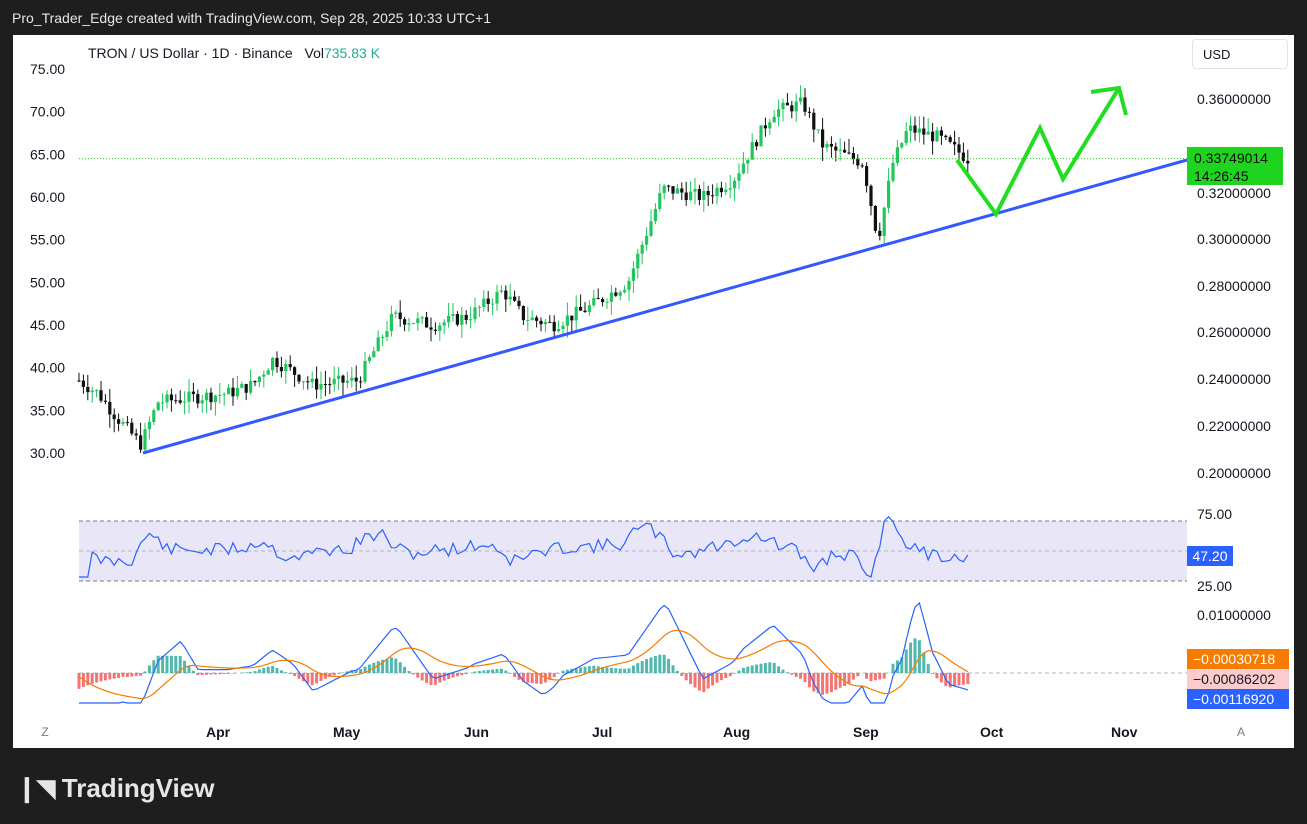 This screenshot has width=1307, height=824. What do you see at coordinates (602, 732) in the screenshot?
I see `time-axis-tick: Jul` at bounding box center [602, 732].